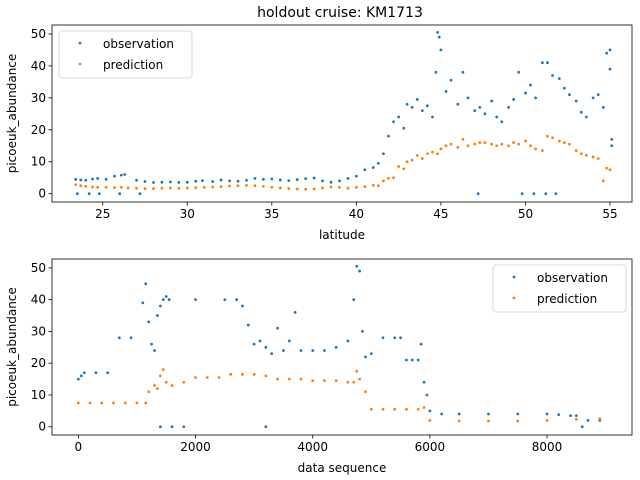 This screenshot has width=640, height=480. Describe the element at coordinates (80, 64) in the screenshot. I see `top-legend-prediction-marker` at that location.